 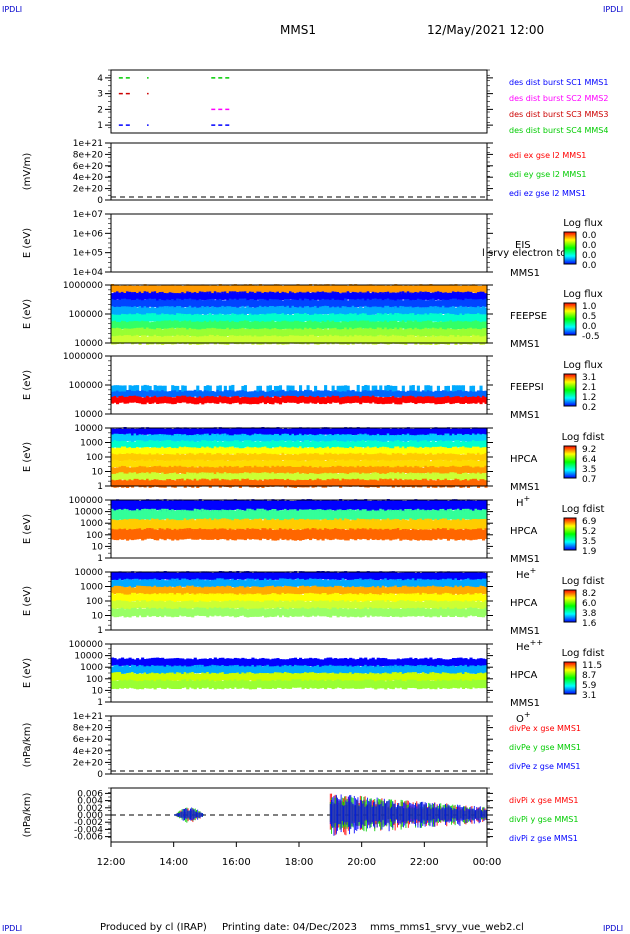 I want to click on panel-burst-legend-entry: des dist burst SC4 MMS4, so click(x=558, y=130).